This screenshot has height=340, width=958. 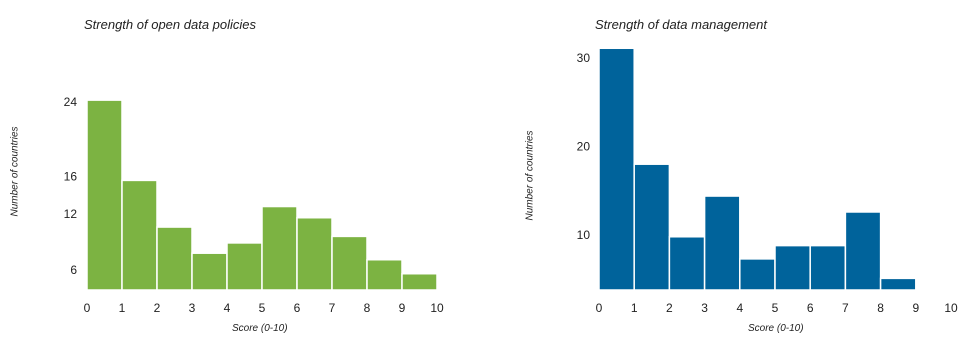 I want to click on y-tick-label: 16, so click(x=71, y=177).